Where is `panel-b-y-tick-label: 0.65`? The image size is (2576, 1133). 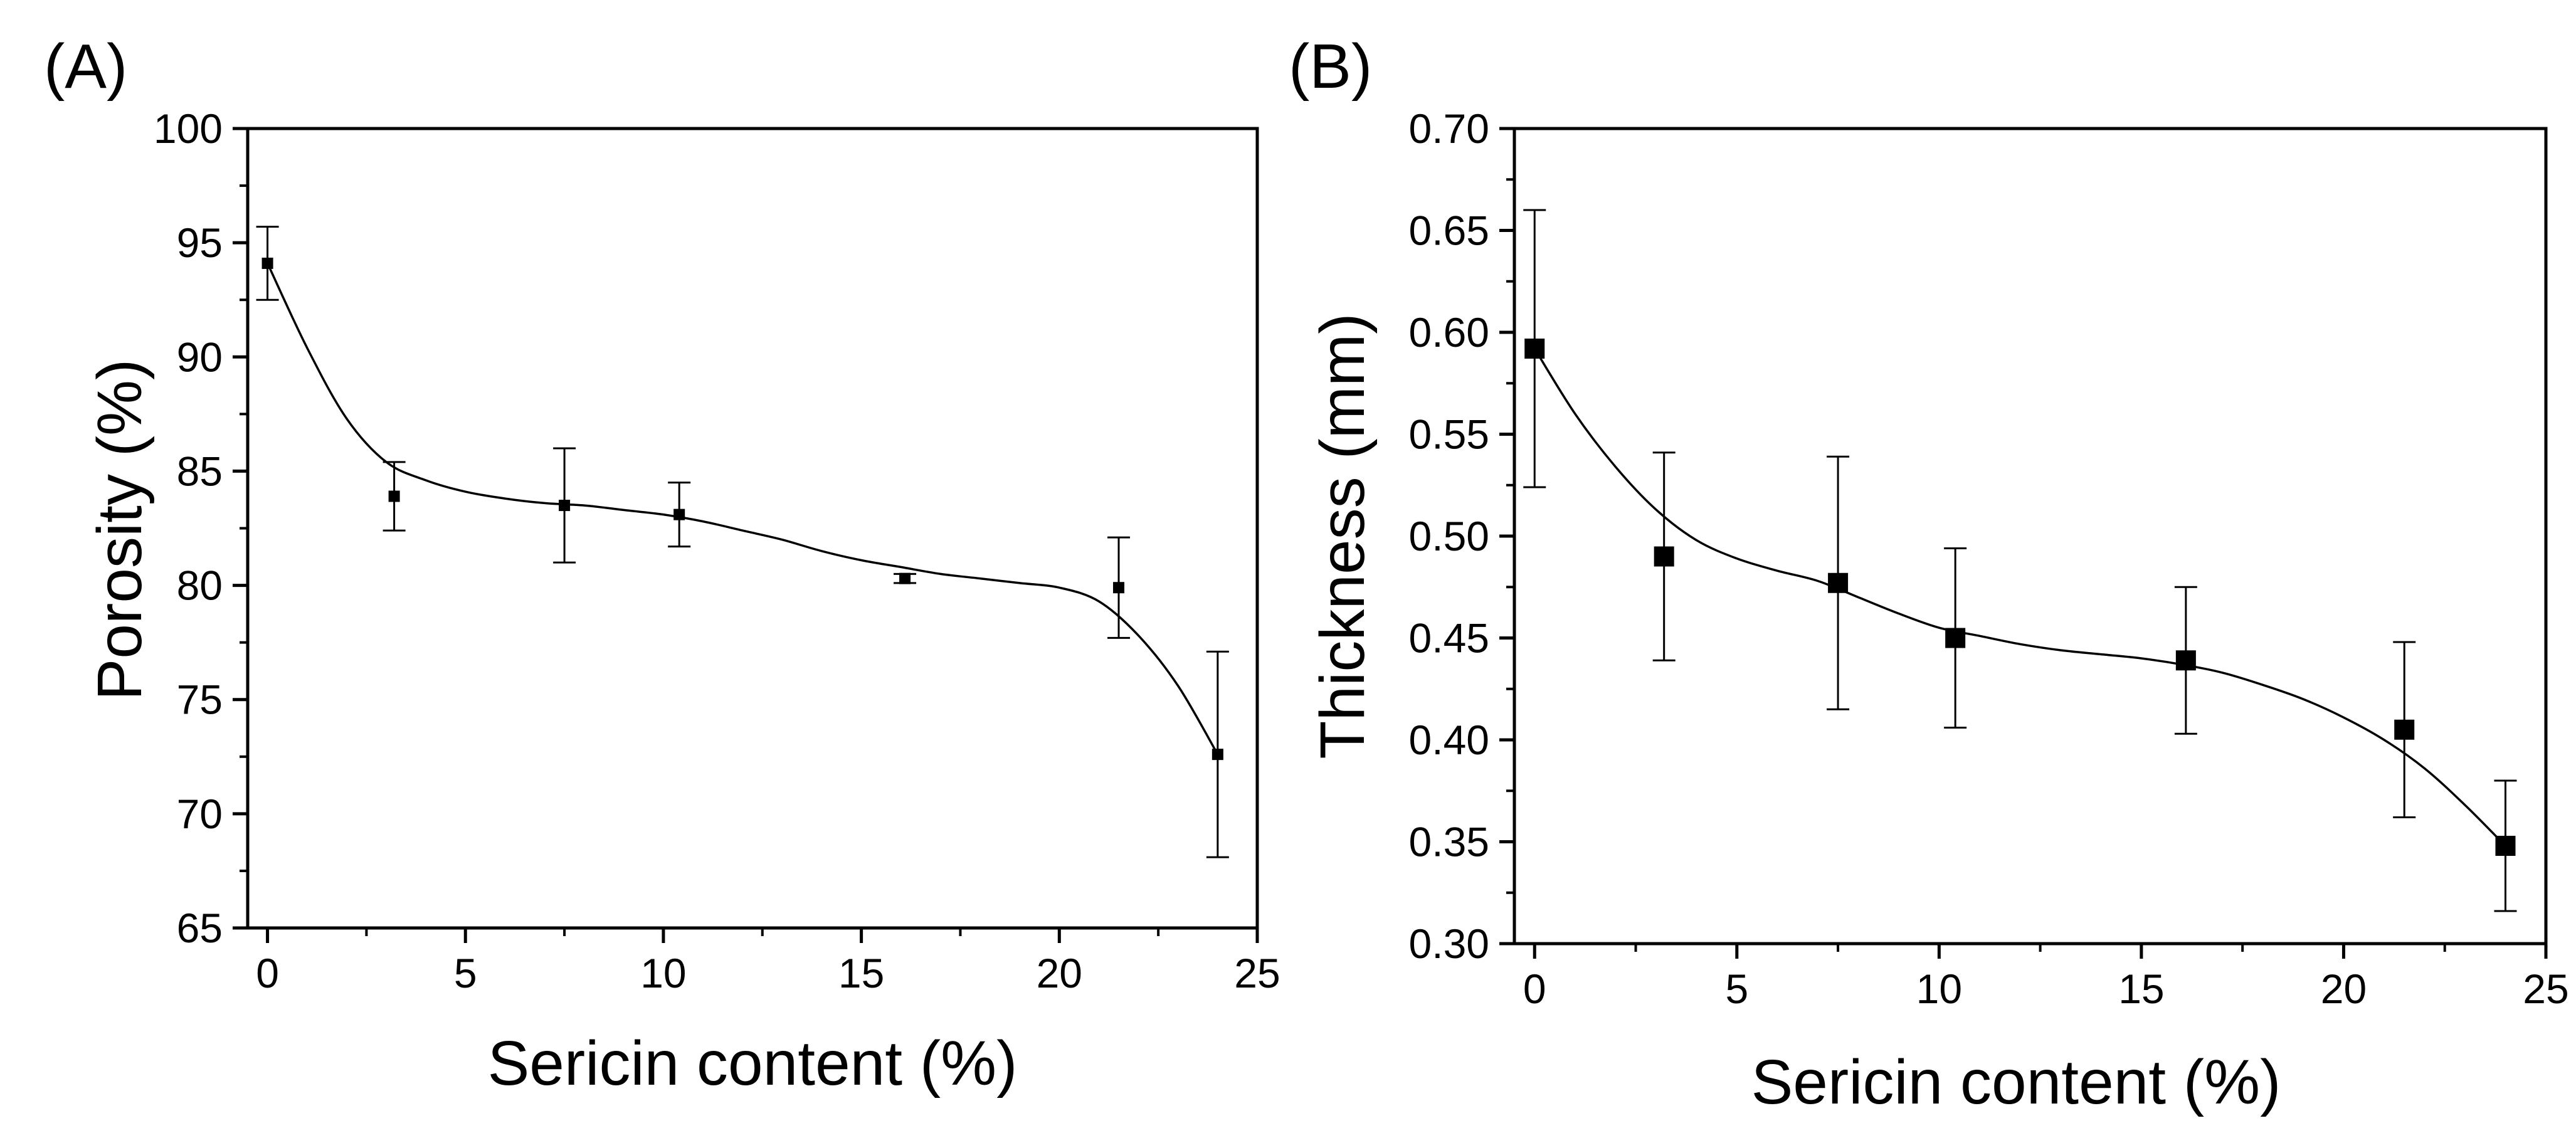
panel-b-y-tick-label: 0.65 is located at coordinates (1449, 231).